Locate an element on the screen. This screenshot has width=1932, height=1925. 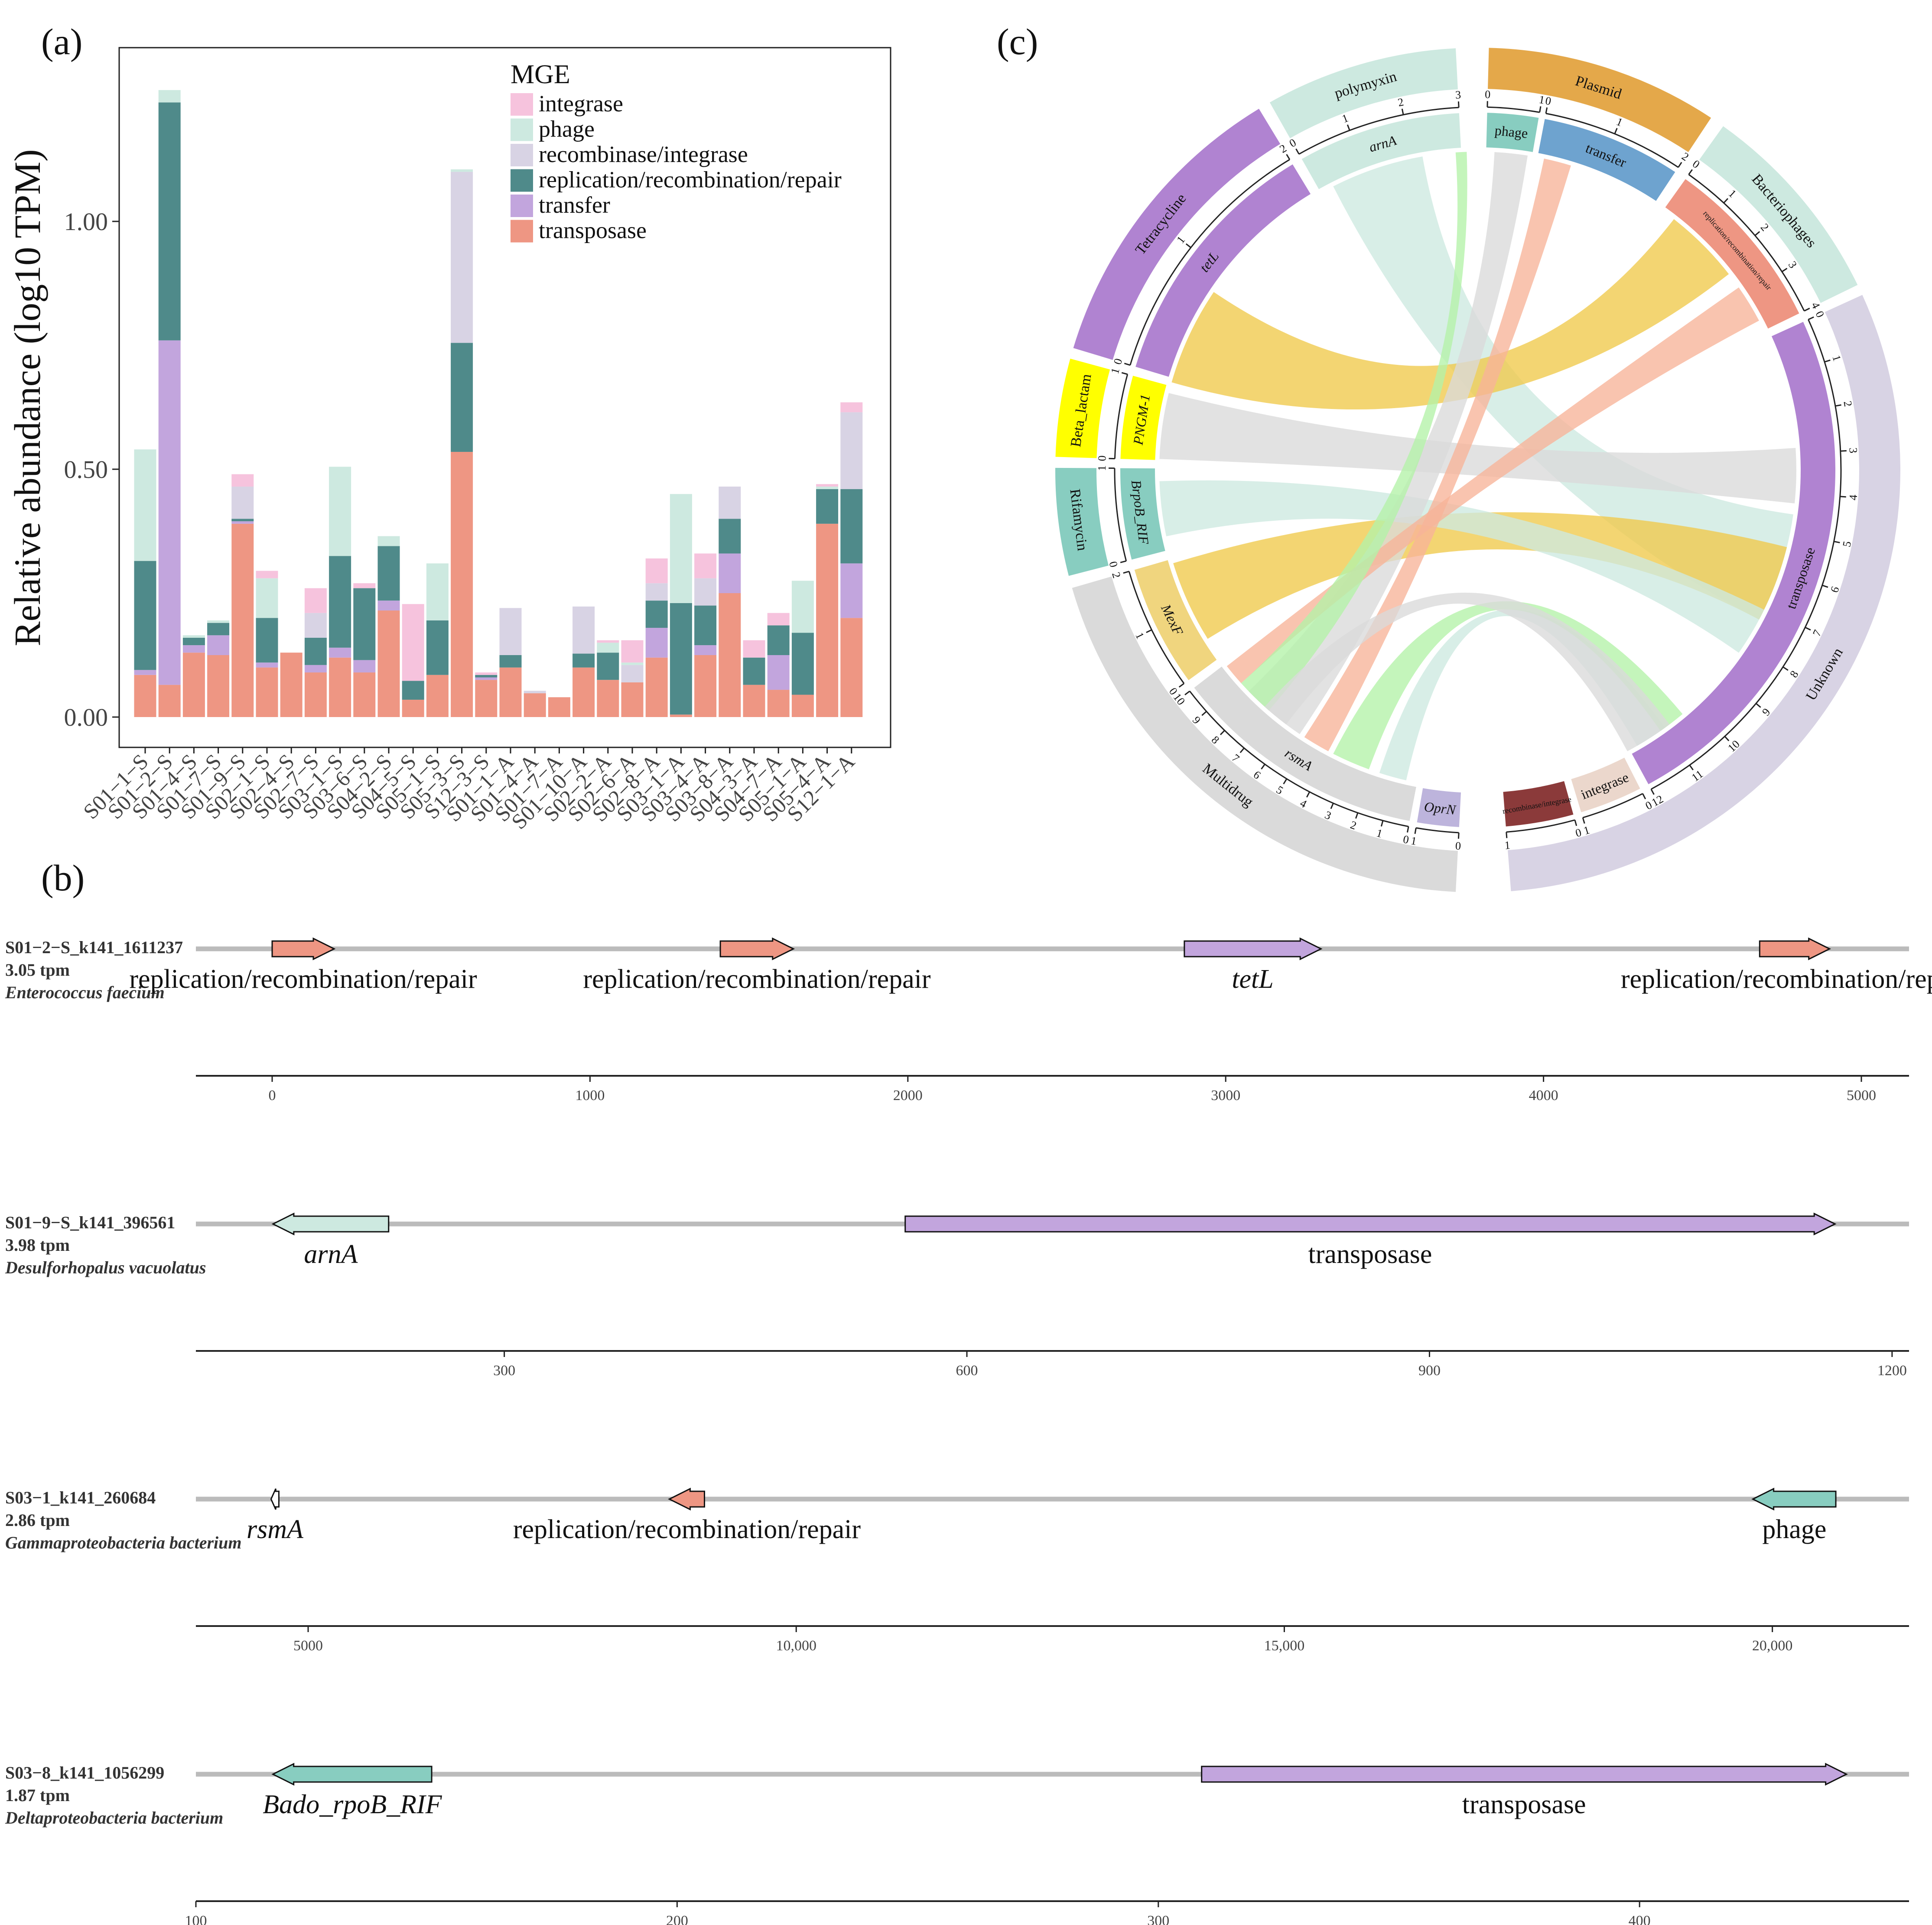
gene-arrow-replication-recombination-repair is located at coordinates (757, 949).